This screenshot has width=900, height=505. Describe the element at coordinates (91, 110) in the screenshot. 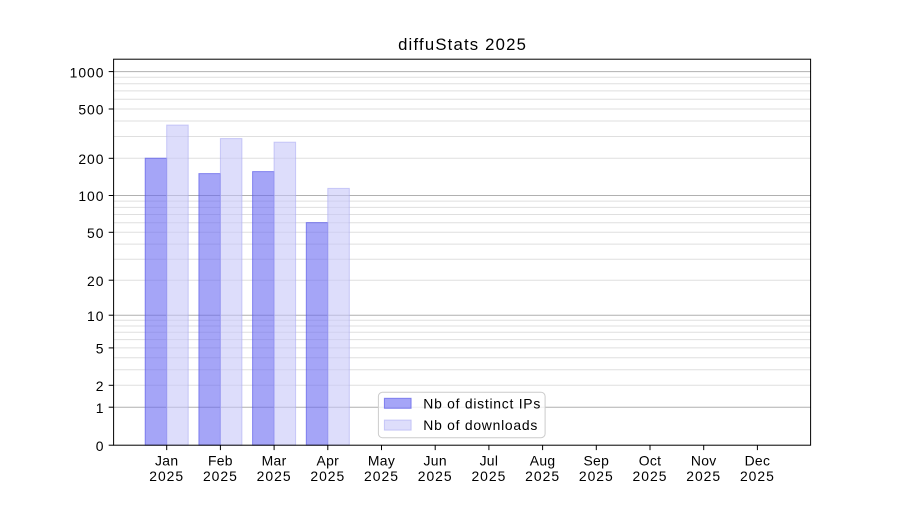

I see `svg-text: 500` at that location.